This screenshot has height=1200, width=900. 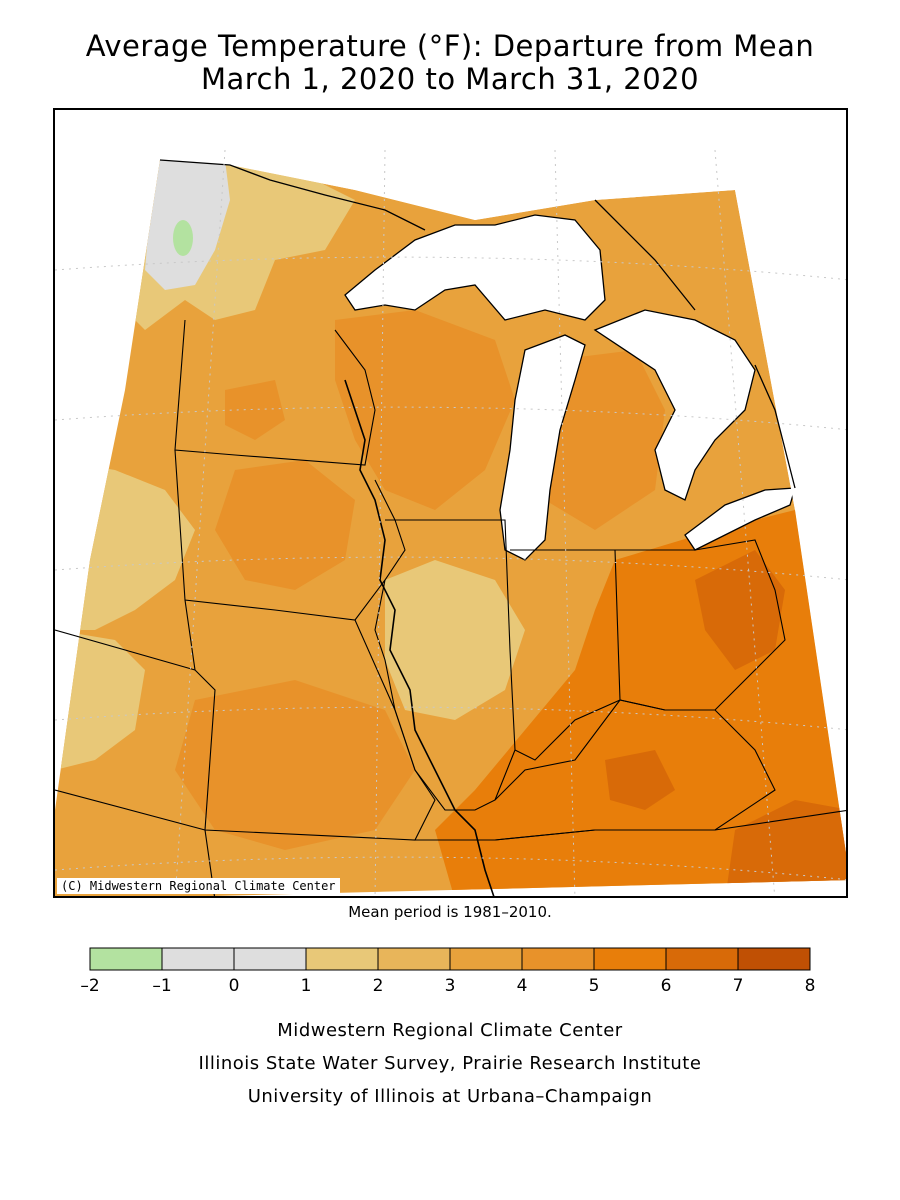 I want to click on contour-neg2toneg1, so click(x=183, y=238).